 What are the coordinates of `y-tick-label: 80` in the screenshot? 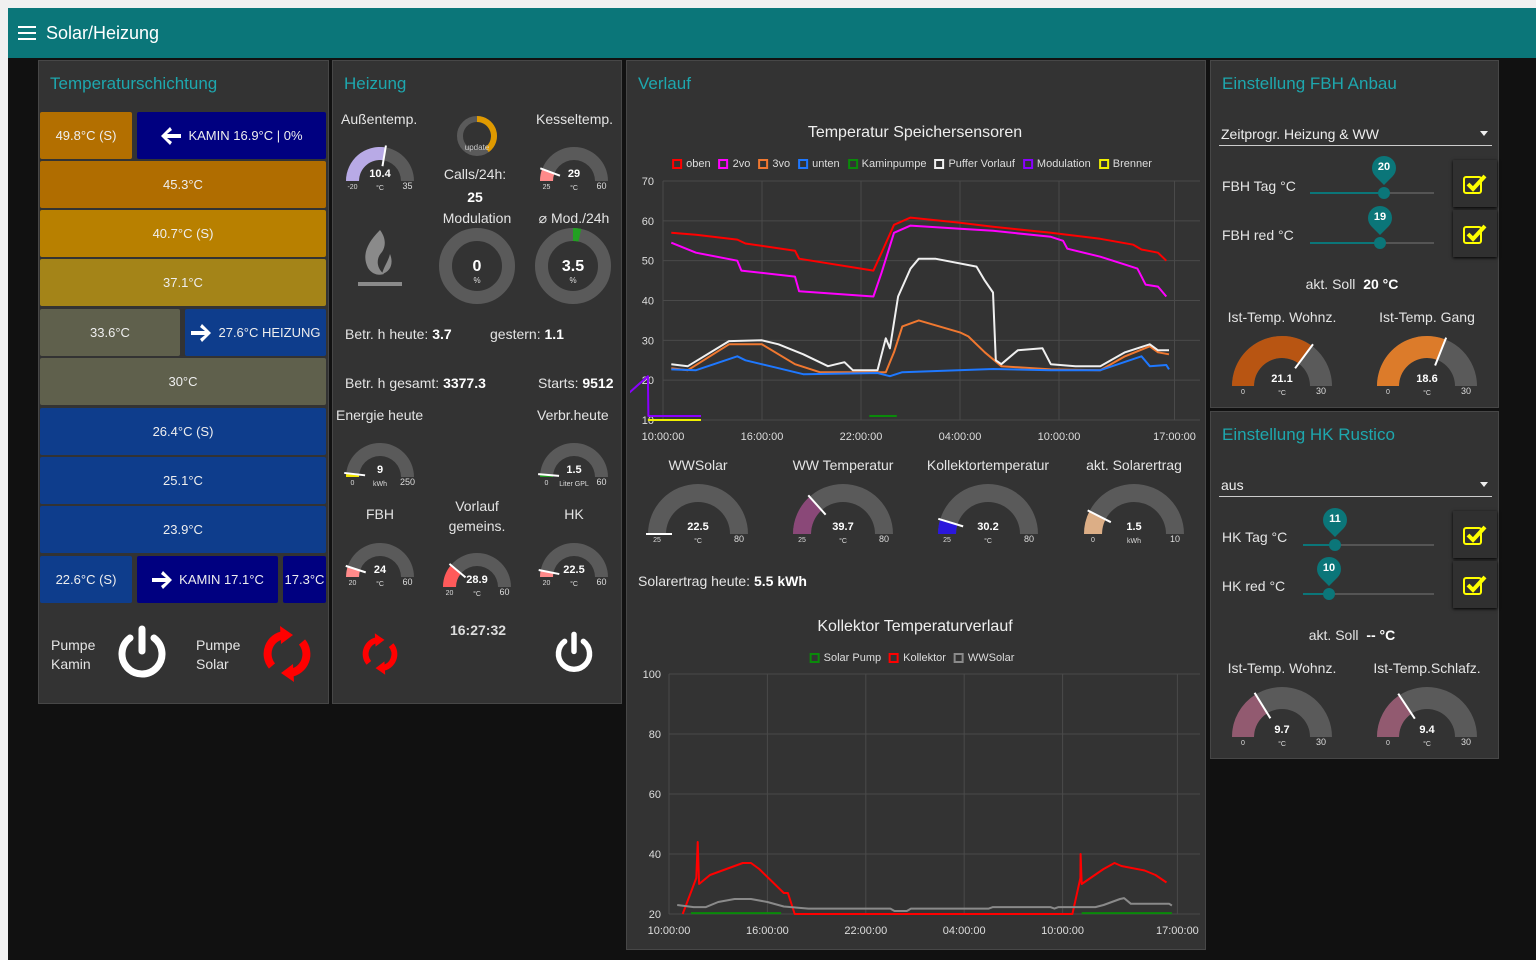 It's located at (655, 735).